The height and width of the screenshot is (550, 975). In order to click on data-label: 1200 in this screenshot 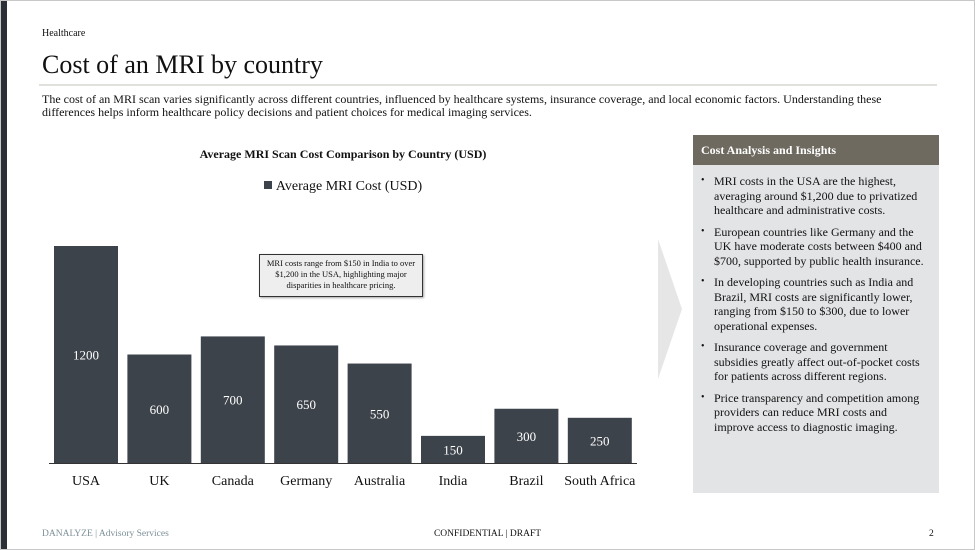, I will do `click(86, 355)`.